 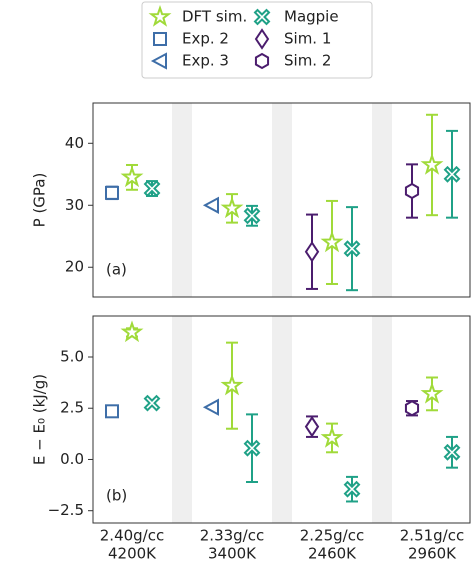 I want to click on y-tick-label: 20, so click(x=74, y=267).